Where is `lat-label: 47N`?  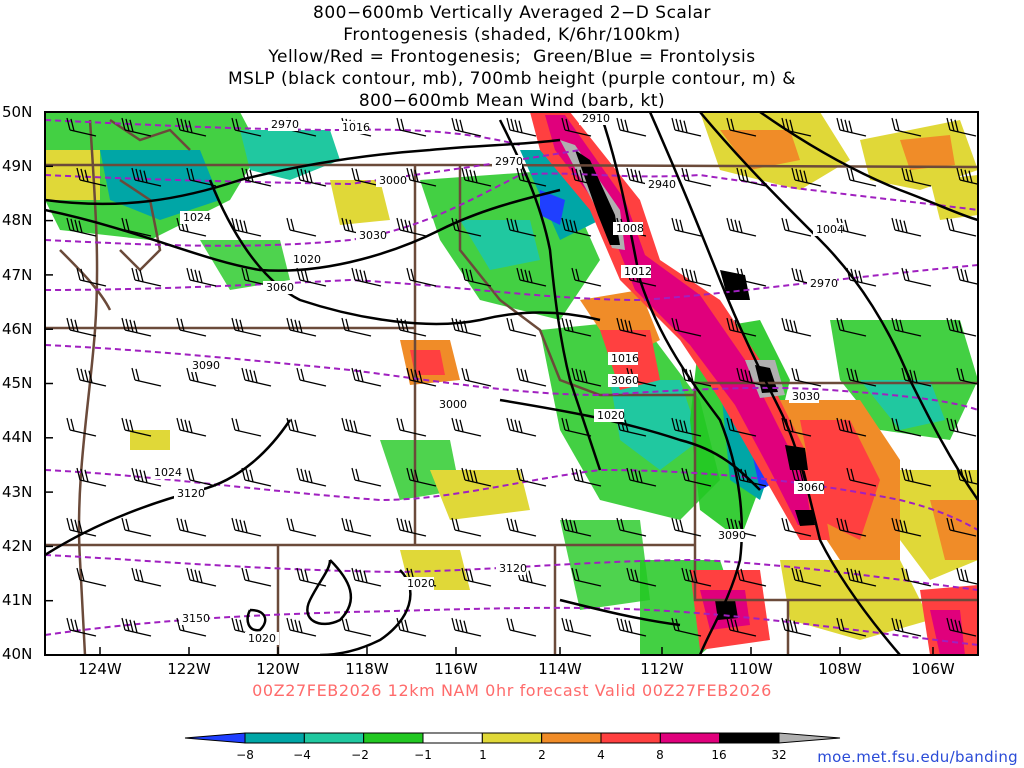
lat-label: 47N is located at coordinates (17, 275).